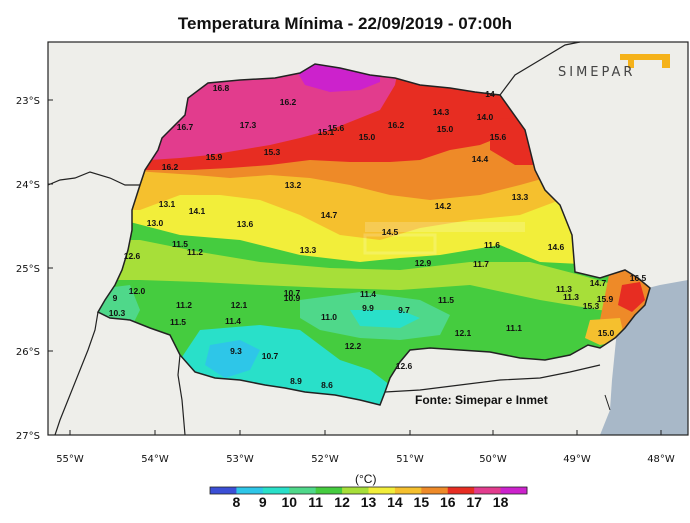 Image resolution: width=690 pixels, height=523 pixels. Describe the element at coordinates (481, 400) in the screenshot. I see `source-label: Fonte: Simepar e Inmet` at that location.